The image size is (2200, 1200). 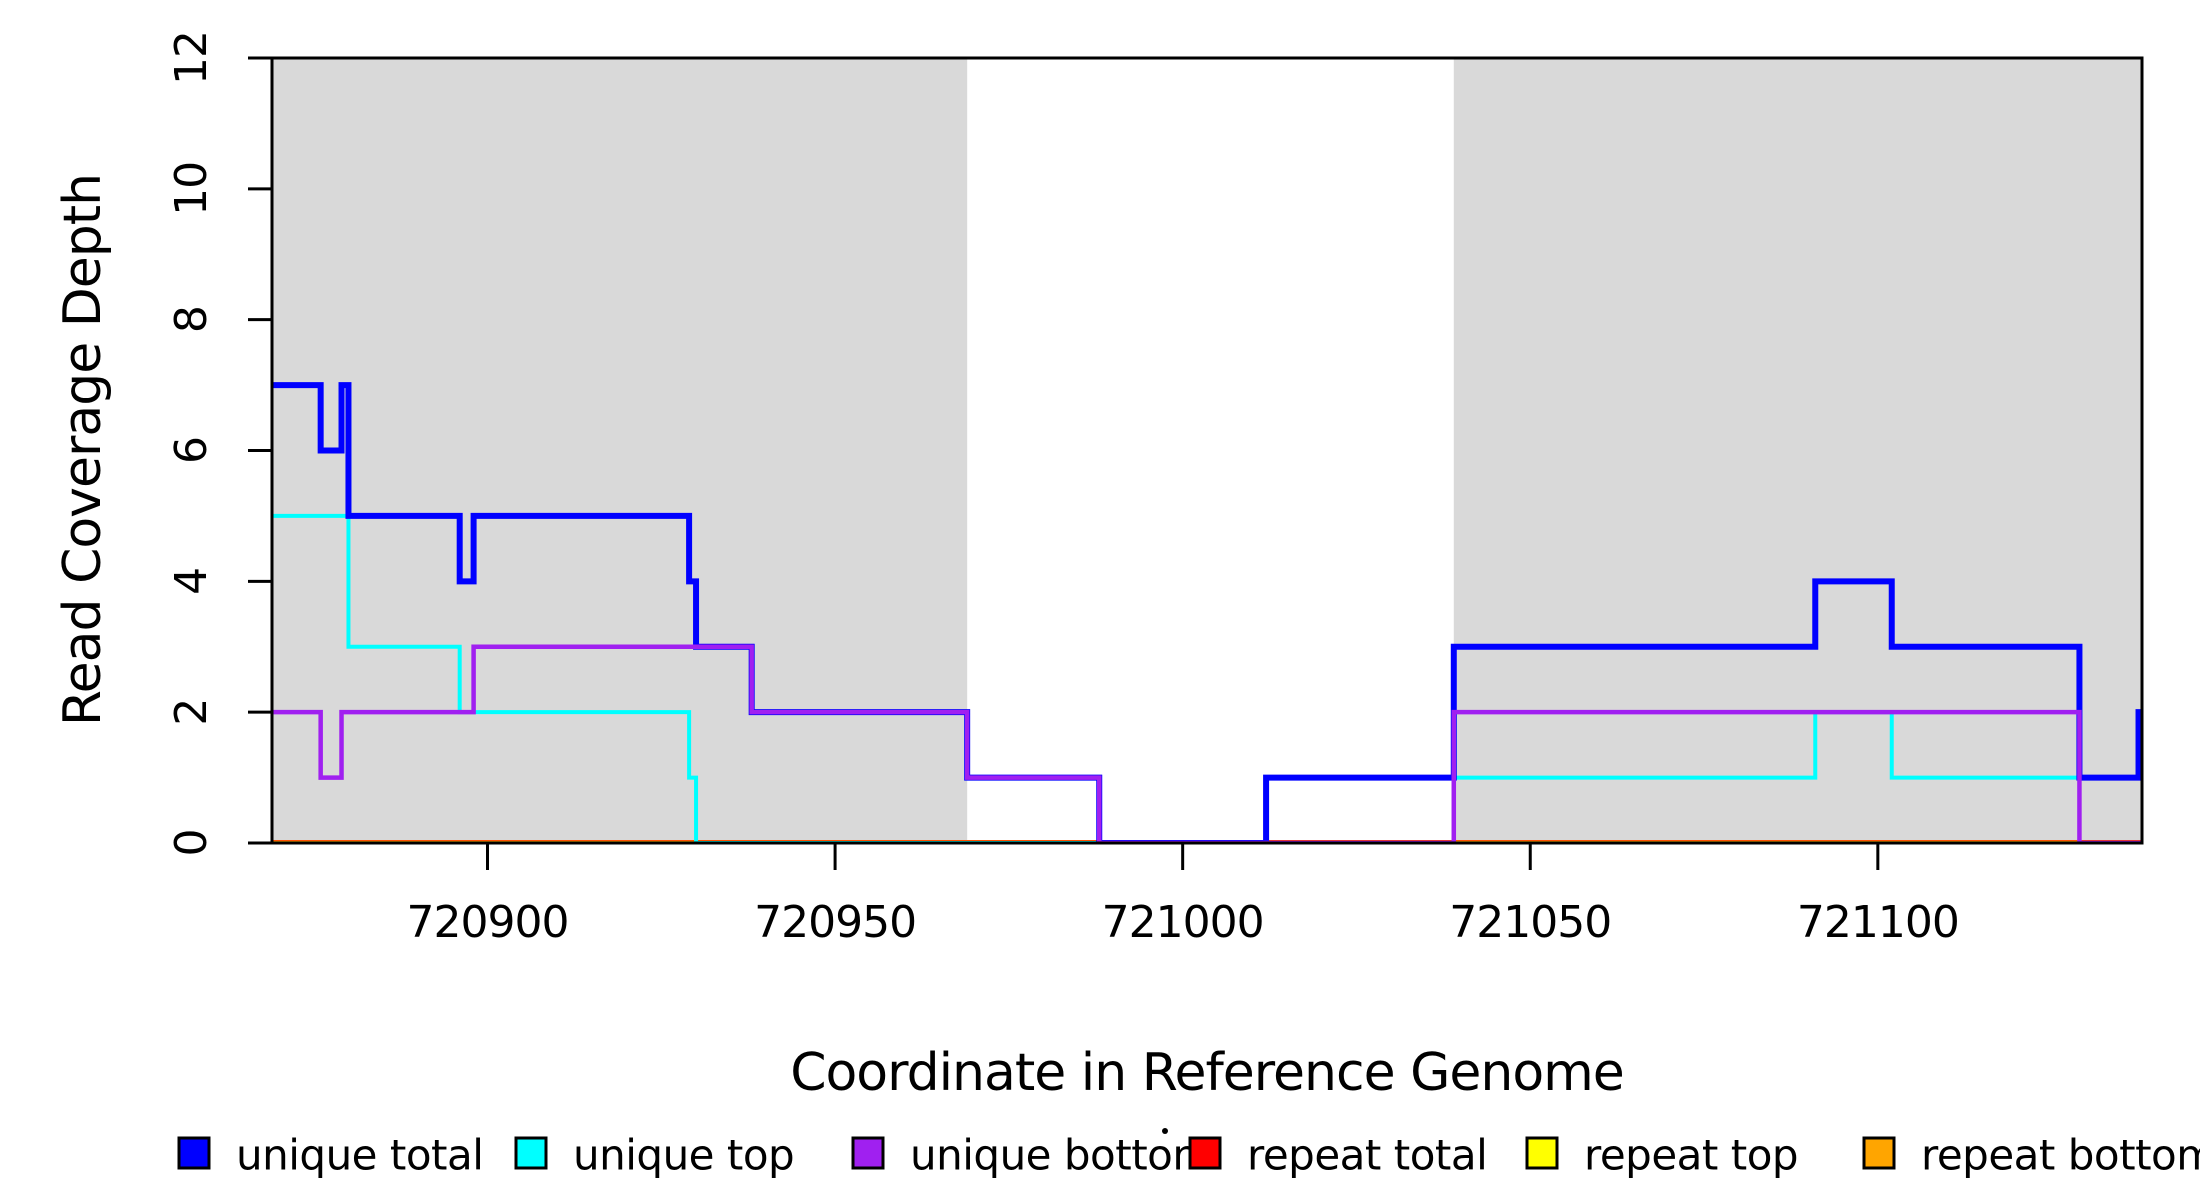 I want to click on legend-label: repeat total, so click(x=1367, y=1155).